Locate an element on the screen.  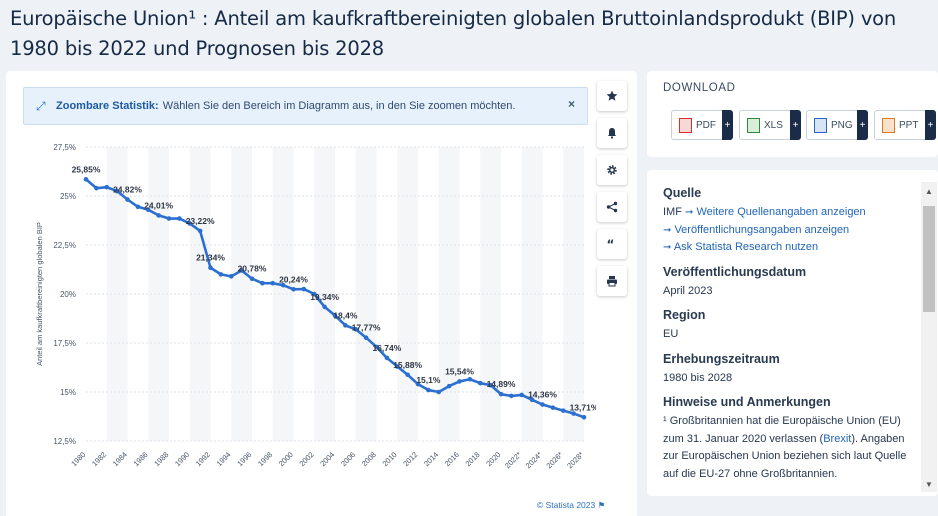
pdf-file-icon is located at coordinates (685, 125).